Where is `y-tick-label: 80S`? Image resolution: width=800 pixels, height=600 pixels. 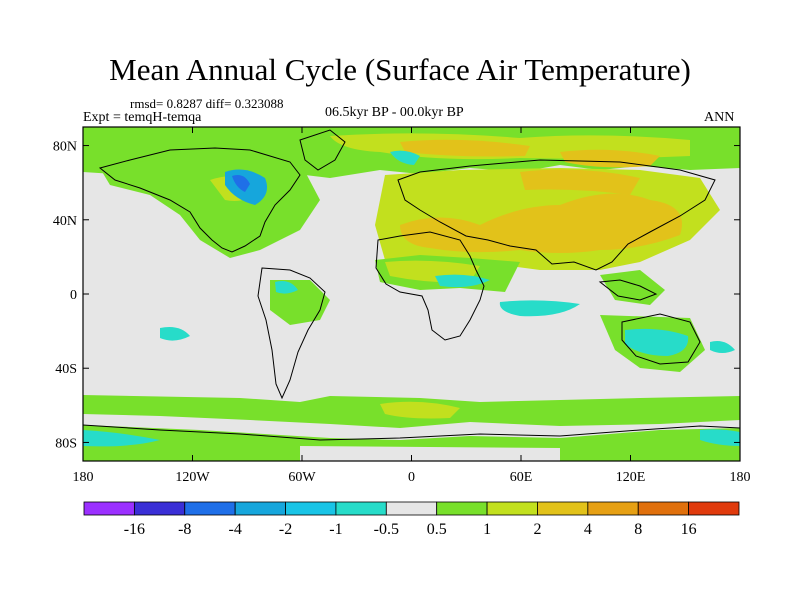 y-tick-label: 80S is located at coordinates (66, 443).